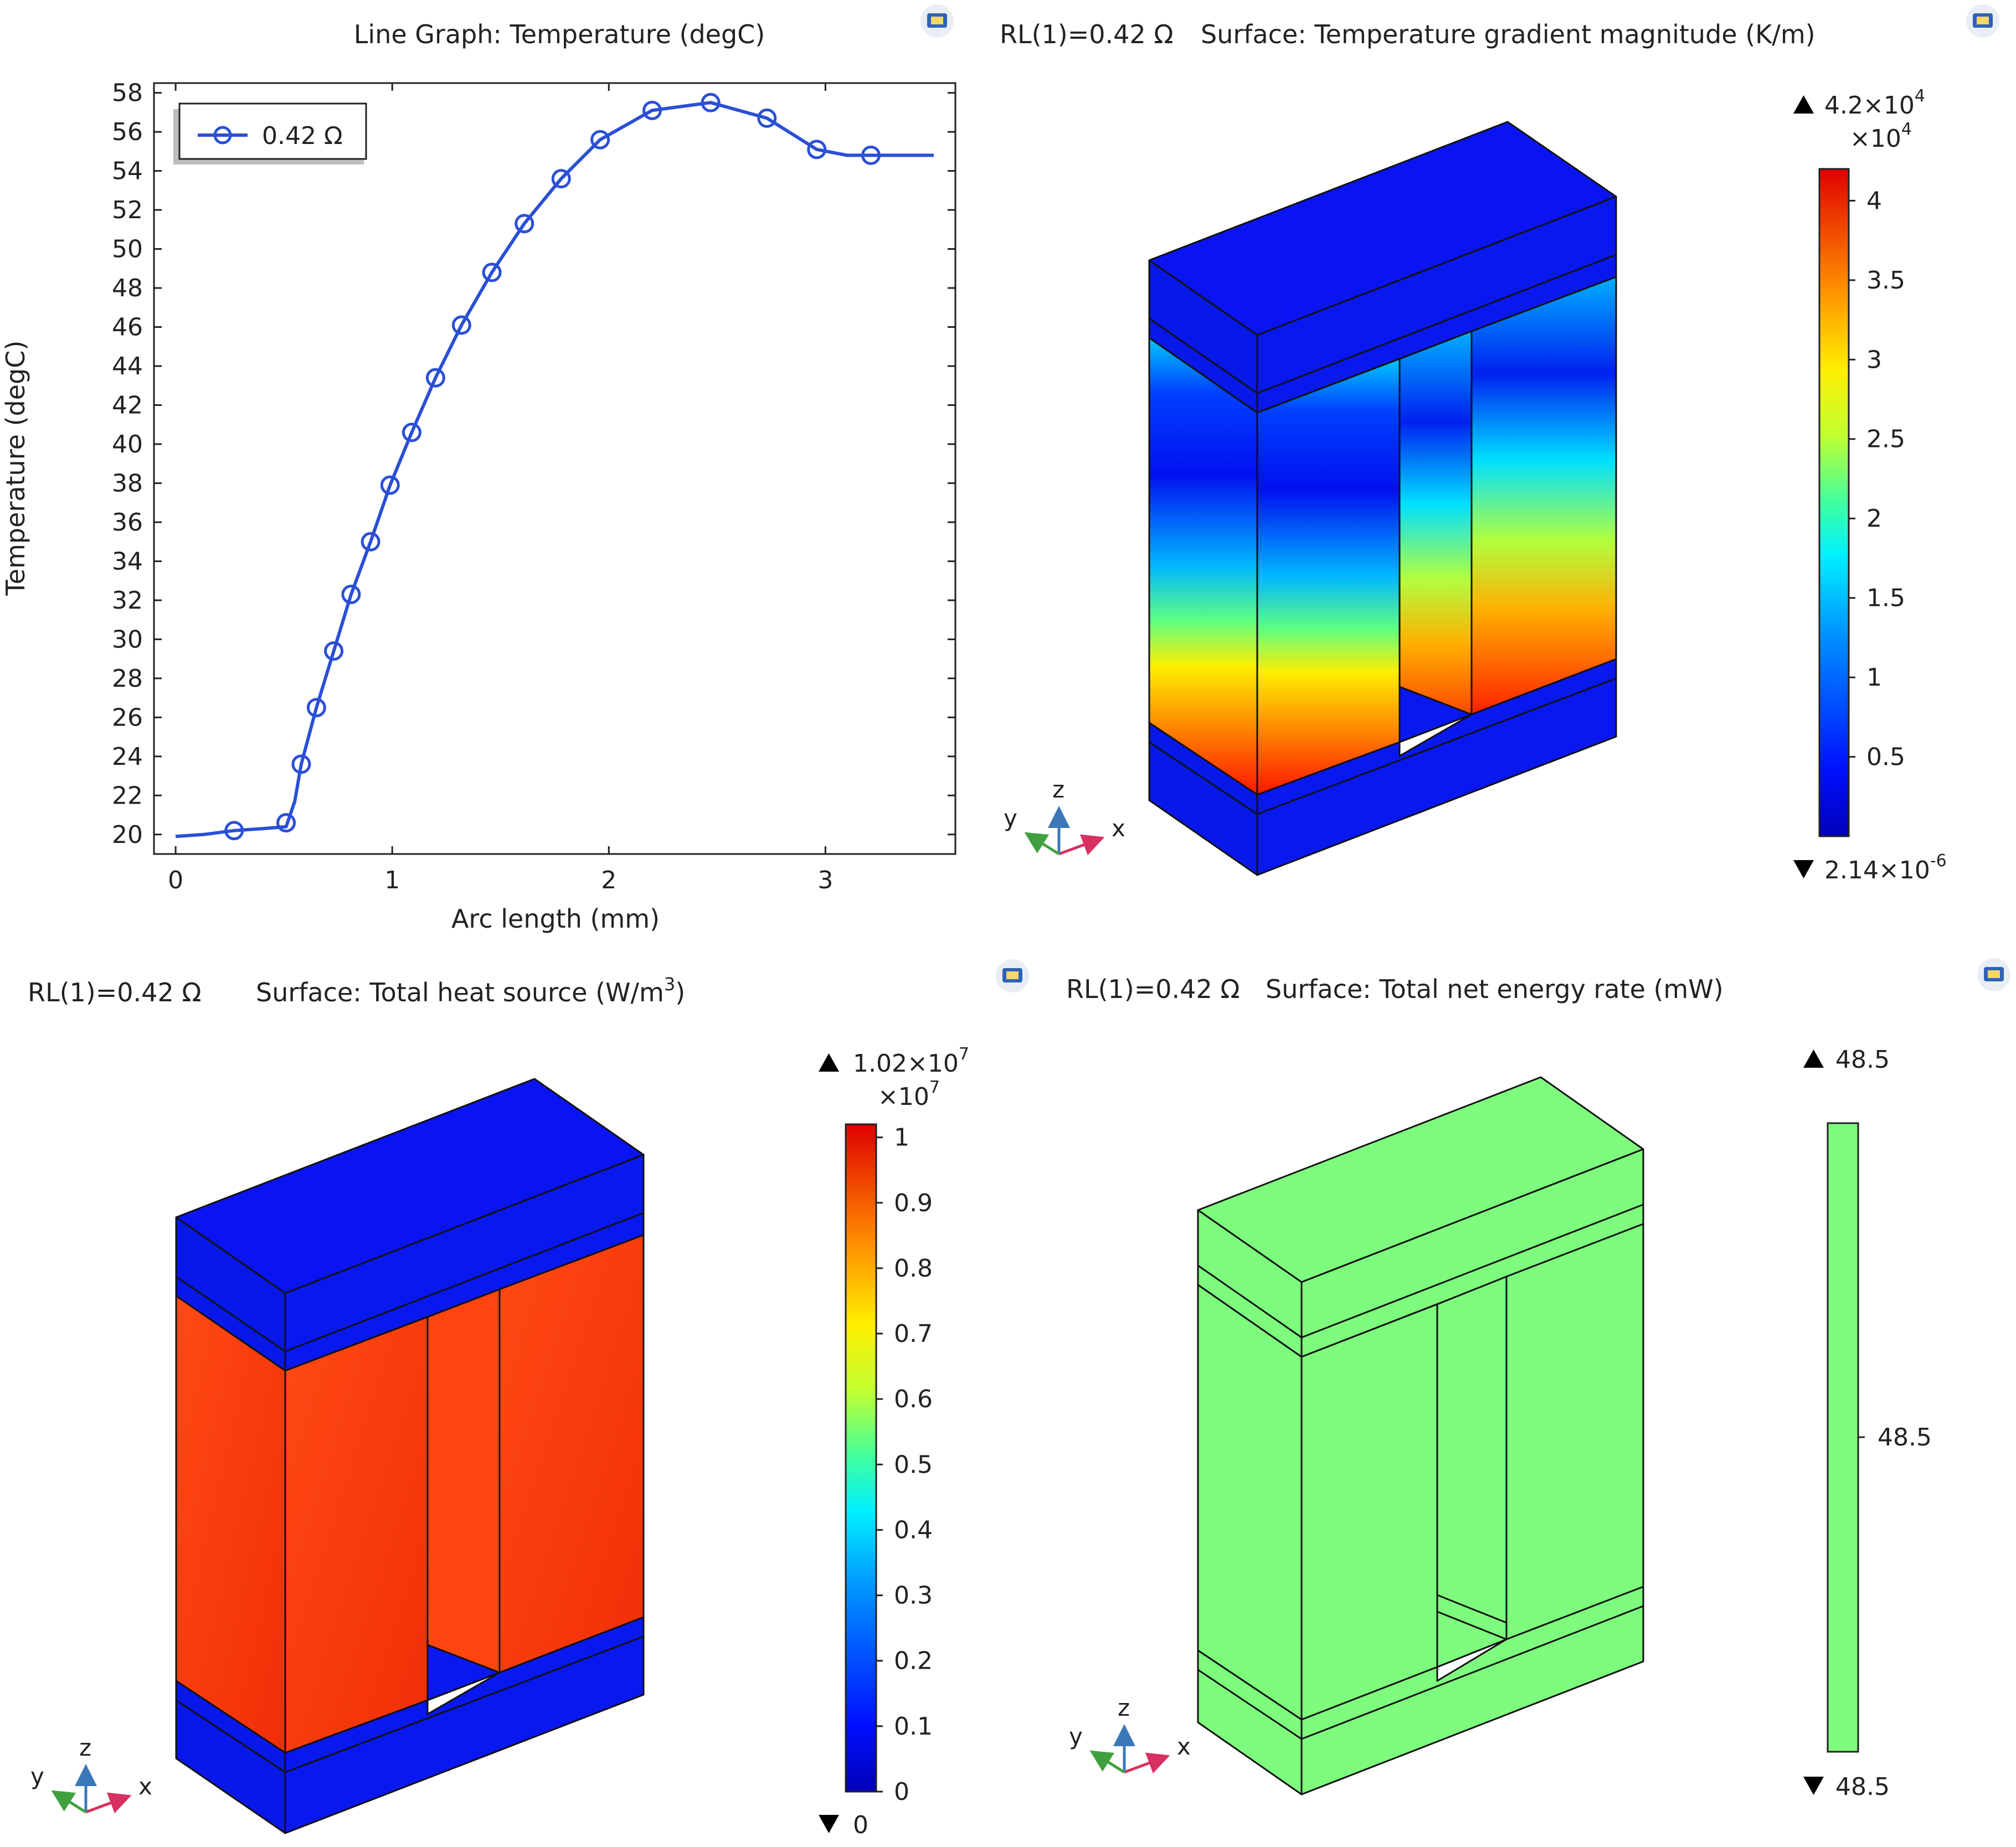 Image resolution: width=2016 pixels, height=1847 pixels. Describe the element at coordinates (1874, 201) in the screenshot. I see `gradient-colorbar-tick-label: 4` at that location.